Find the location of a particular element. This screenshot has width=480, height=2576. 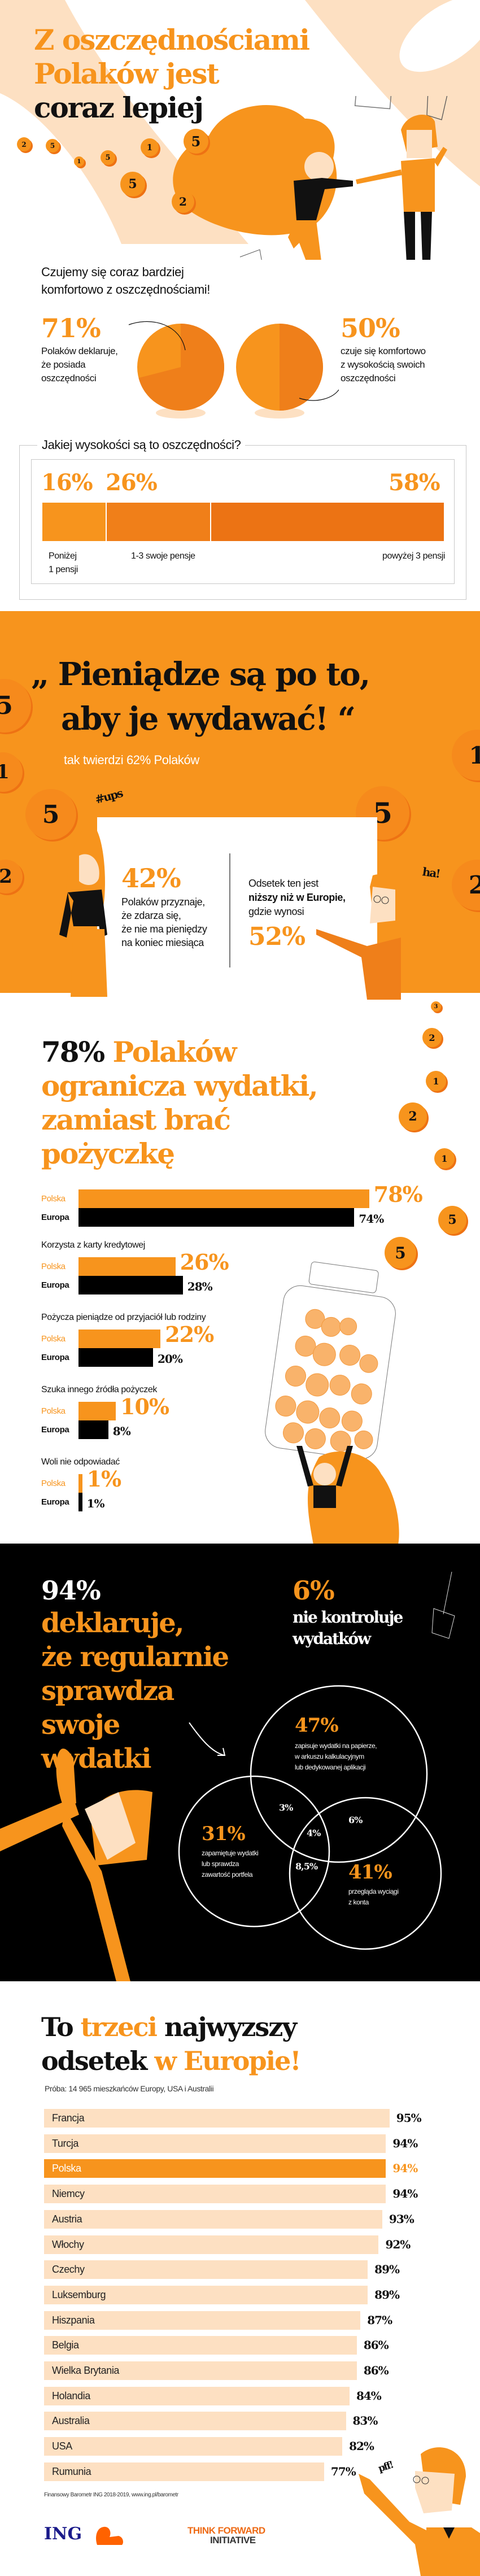

venn-a-line: w arkuszu kalkulacyjnym is located at coordinates (329, 1756).